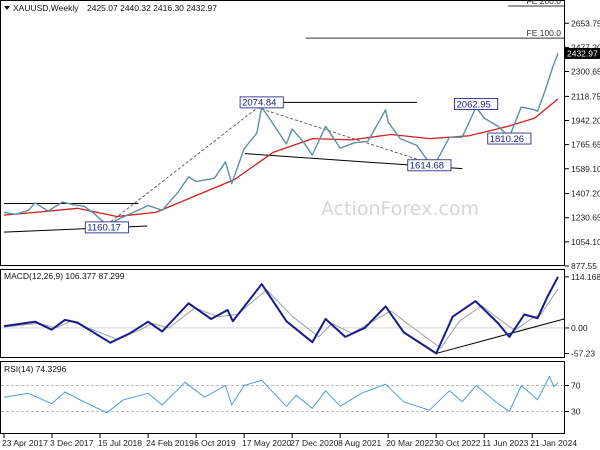 The width and height of the screenshot is (600, 450). What do you see at coordinates (500, 336) in the screenshot?
I see `macd-trendline` at bounding box center [500, 336].